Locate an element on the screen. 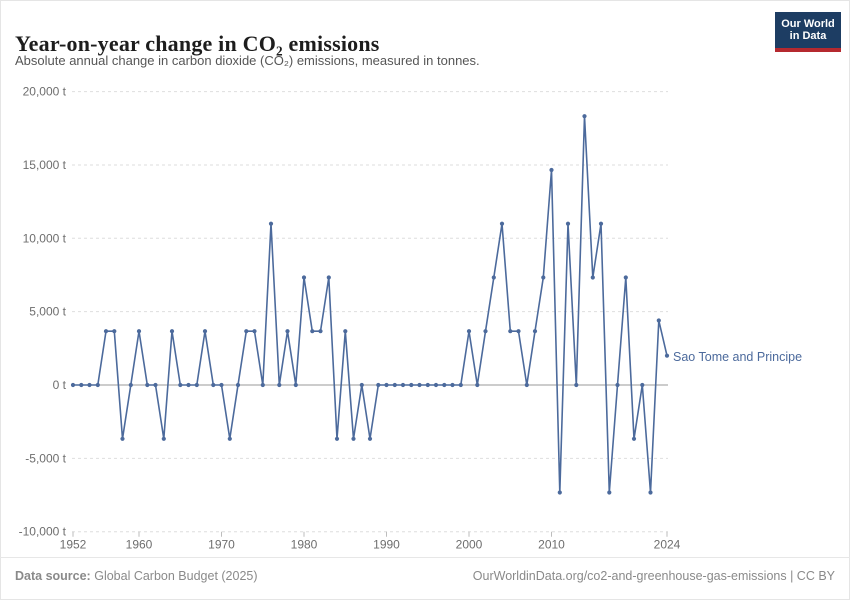 The width and height of the screenshot is (850, 600). x-tick-label: 1960 is located at coordinates (139, 545).